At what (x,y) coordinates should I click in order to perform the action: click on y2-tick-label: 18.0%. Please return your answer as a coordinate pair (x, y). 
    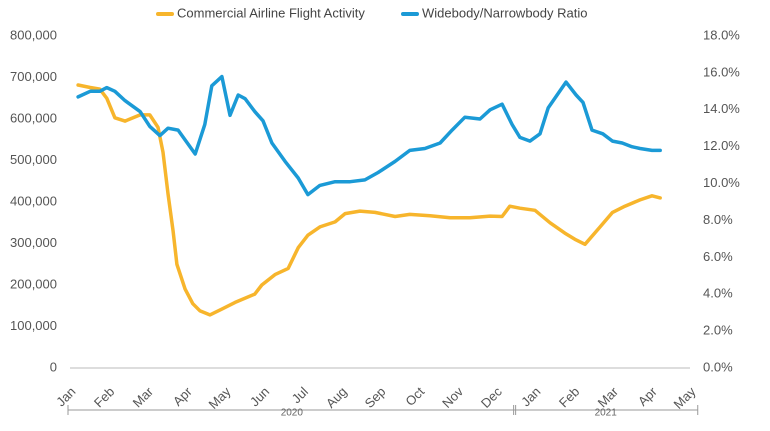
    Looking at the image, I should click on (721, 34).